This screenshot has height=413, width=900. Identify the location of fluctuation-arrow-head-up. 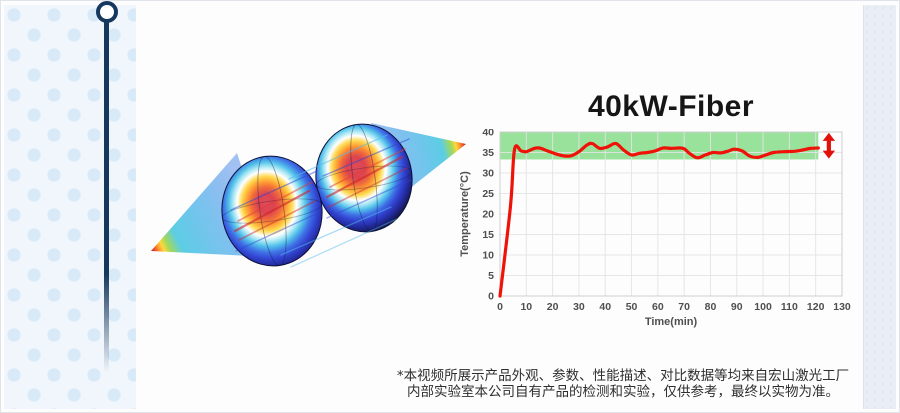
(829, 136).